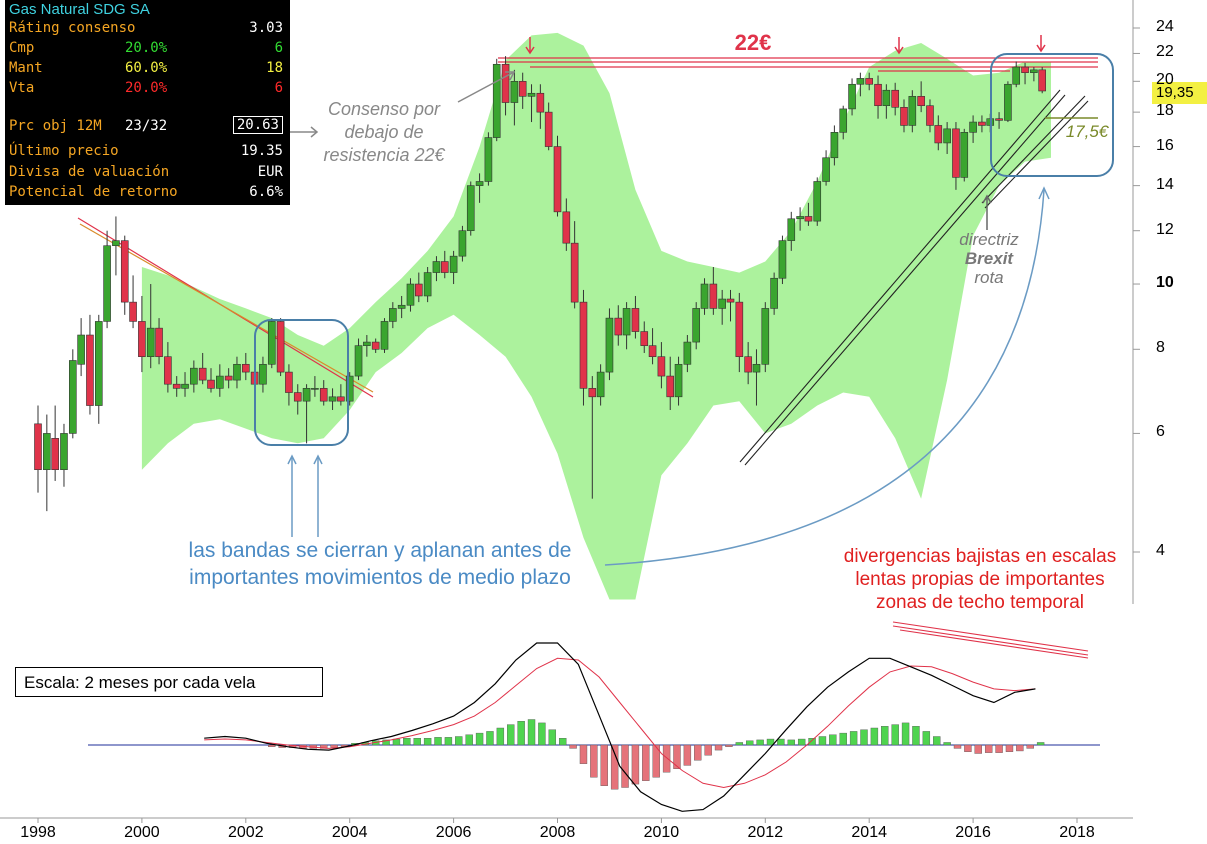 The height and width of the screenshot is (844, 1207). Describe the element at coordinates (146, 49) in the screenshot. I see `info-row: Cmp 20.0% 6` at that location.